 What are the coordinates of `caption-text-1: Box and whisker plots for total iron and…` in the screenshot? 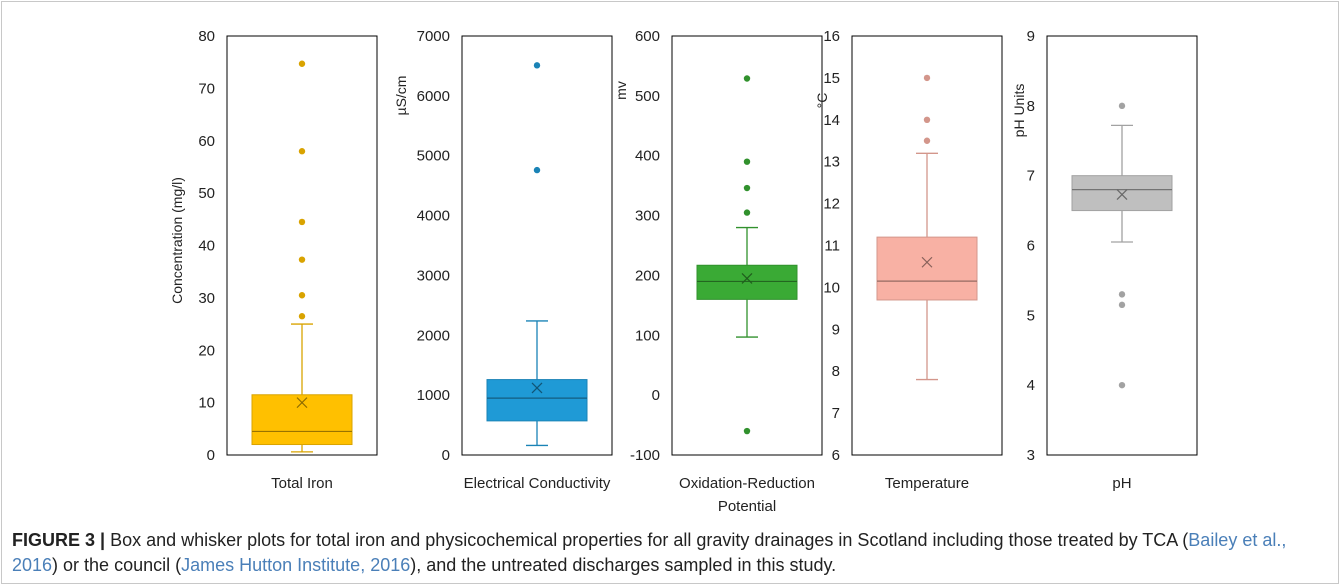 It's located at (647, 540).